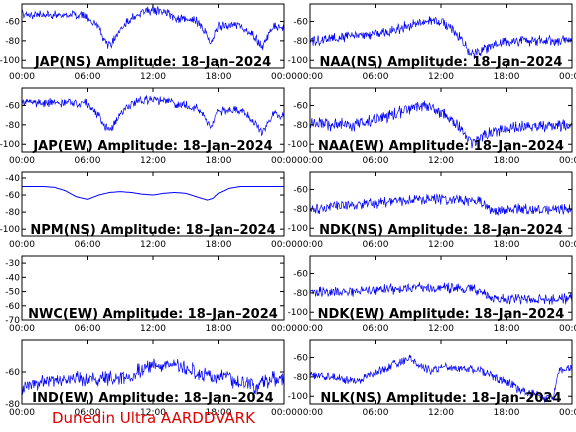 Image resolution: width=576 pixels, height=432 pixels. I want to click on panel-title: NLK(NS) Amplitude: 18–Jan–2024, so click(440, 398).